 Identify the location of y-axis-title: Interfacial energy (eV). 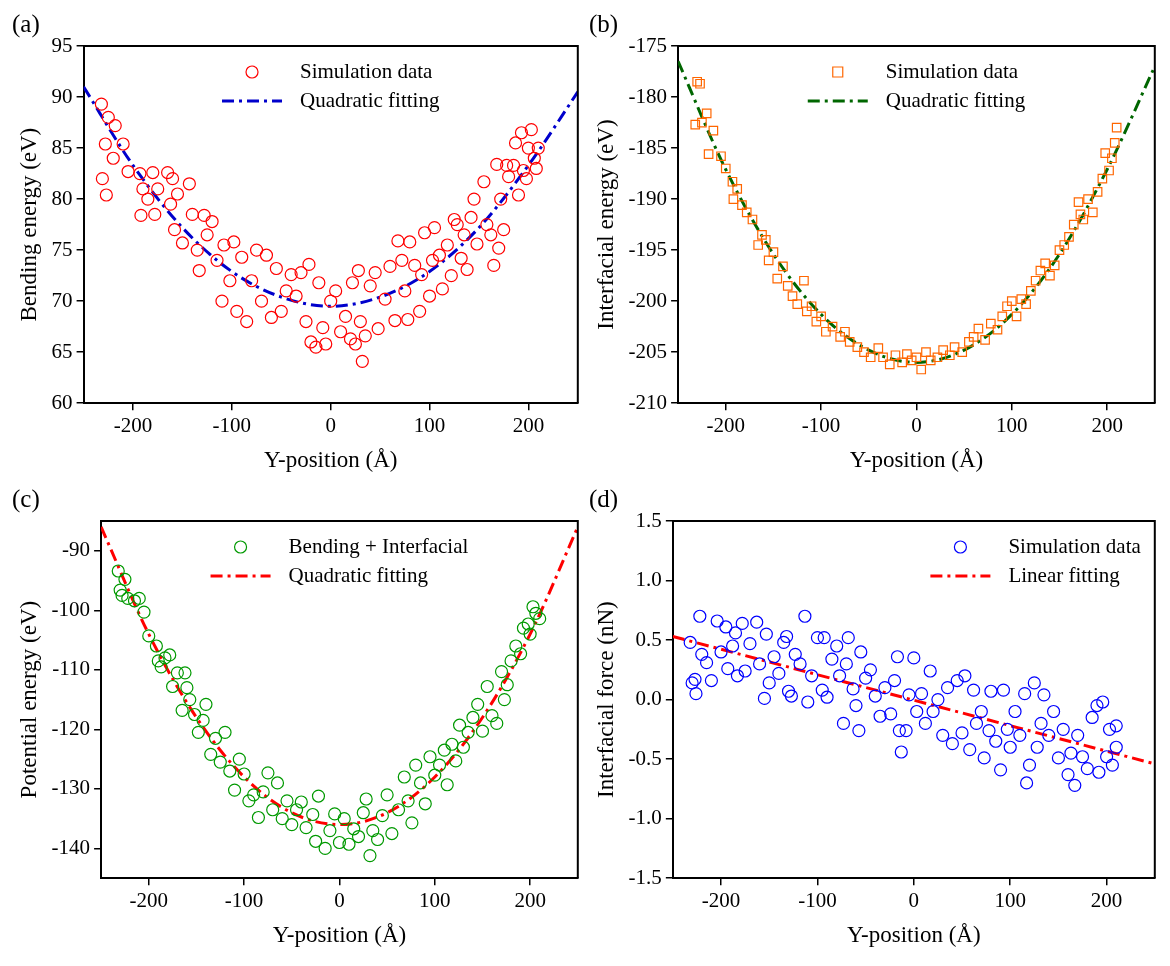
(605, 224).